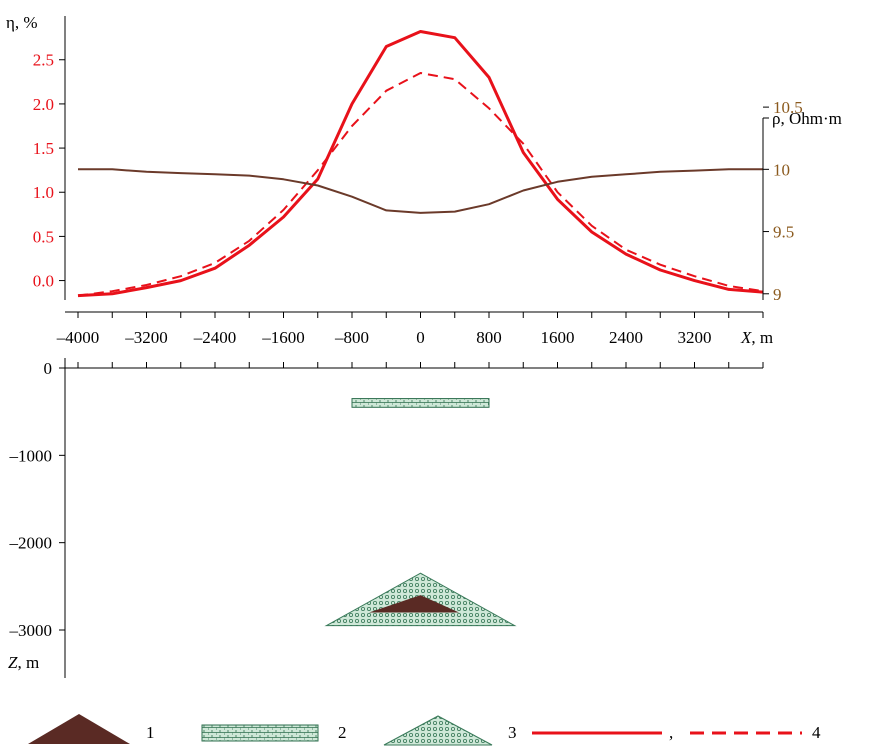 This screenshot has height=749, width=883. Describe the element at coordinates (31, 630) in the screenshot. I see `z-axis-tick-label: –3000` at that location.